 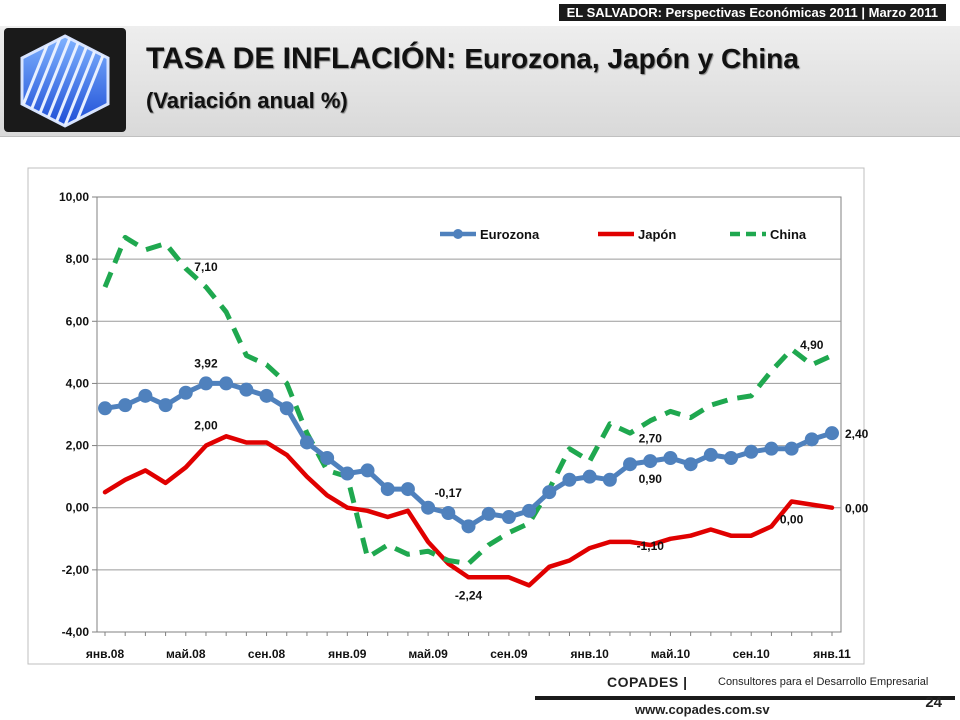 I want to click on data-label: -1,10, so click(x=651, y=546).